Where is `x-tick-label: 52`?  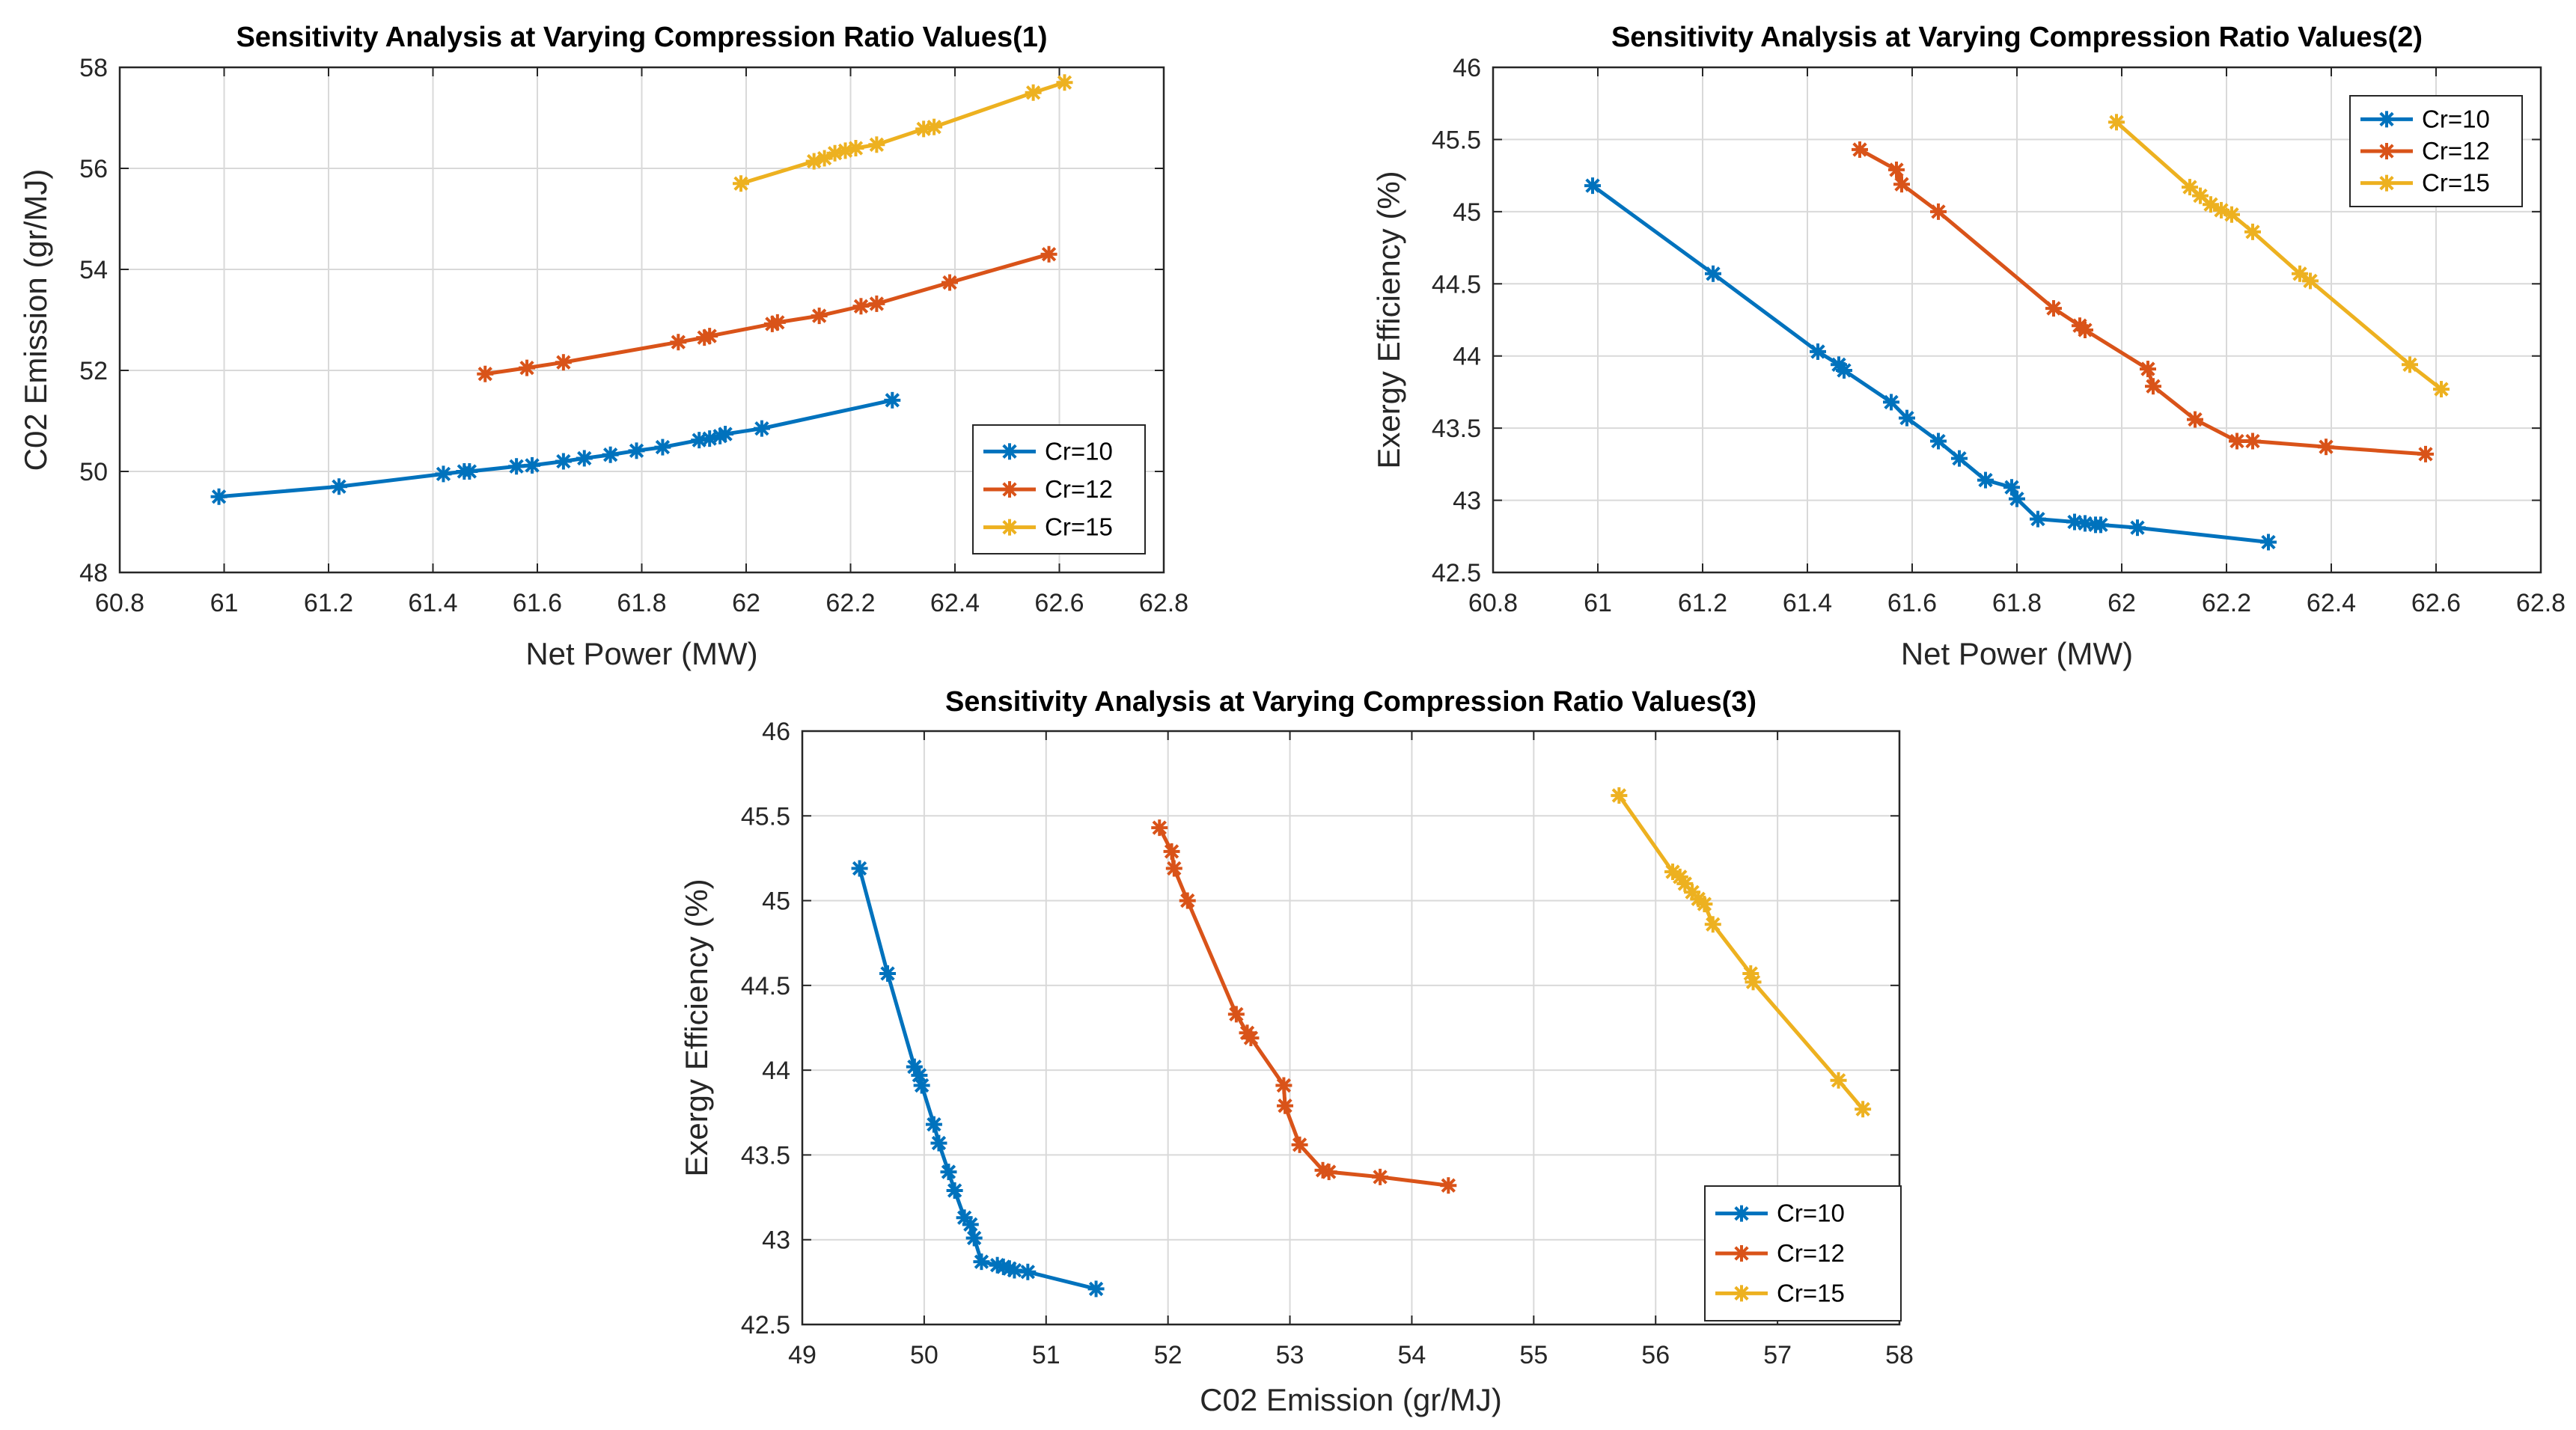 x-tick-label: 52 is located at coordinates (1168, 1355).